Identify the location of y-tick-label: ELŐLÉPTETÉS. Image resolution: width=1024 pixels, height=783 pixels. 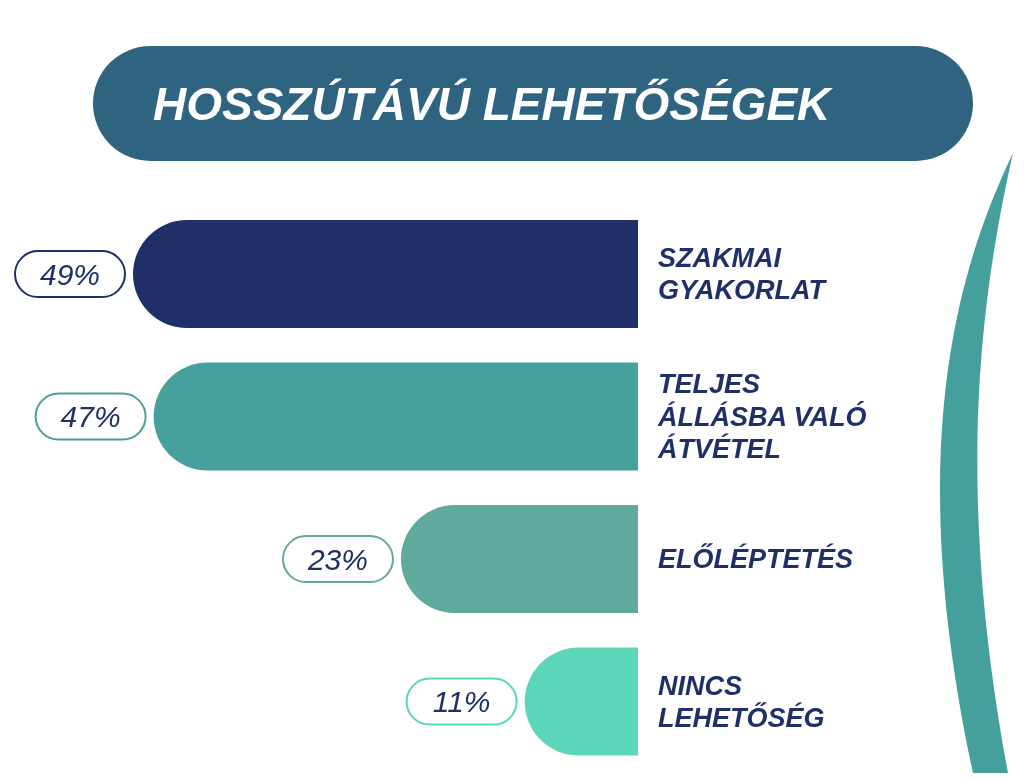
(756, 559).